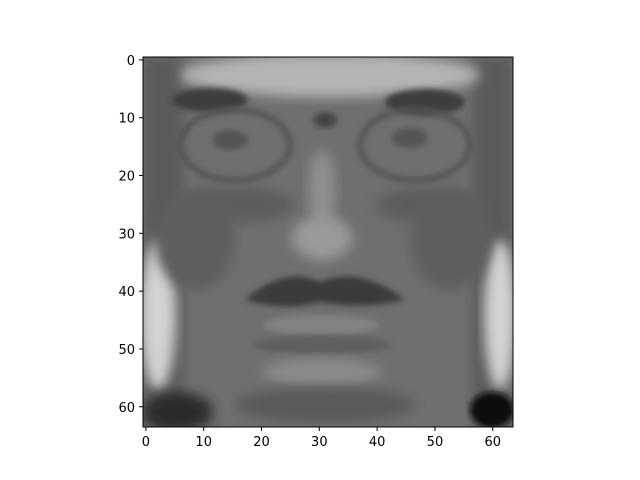  Describe the element at coordinates (126, 177) in the screenshot. I see `y-tick-label: 20` at that location.